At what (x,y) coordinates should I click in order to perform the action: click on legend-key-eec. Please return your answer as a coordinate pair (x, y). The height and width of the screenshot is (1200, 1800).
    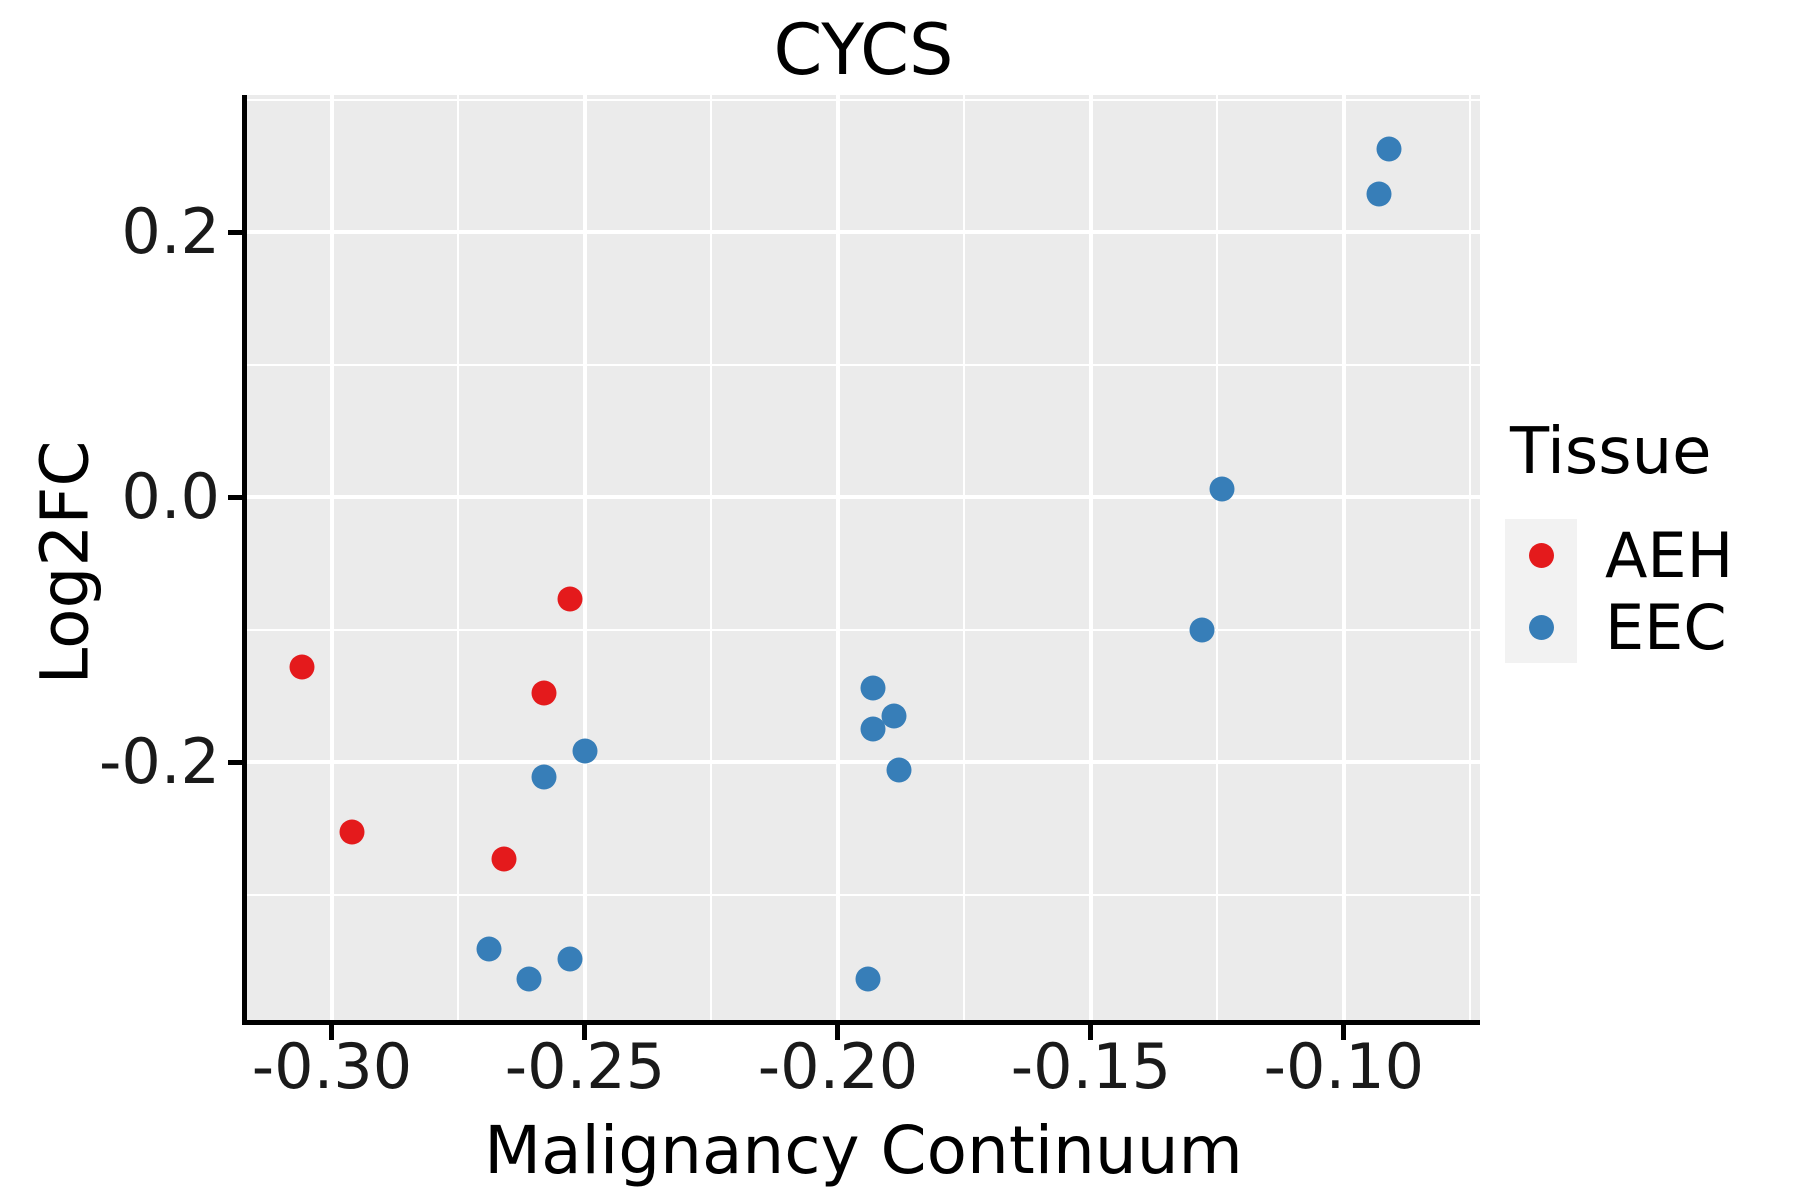
    Looking at the image, I should click on (1541, 627).